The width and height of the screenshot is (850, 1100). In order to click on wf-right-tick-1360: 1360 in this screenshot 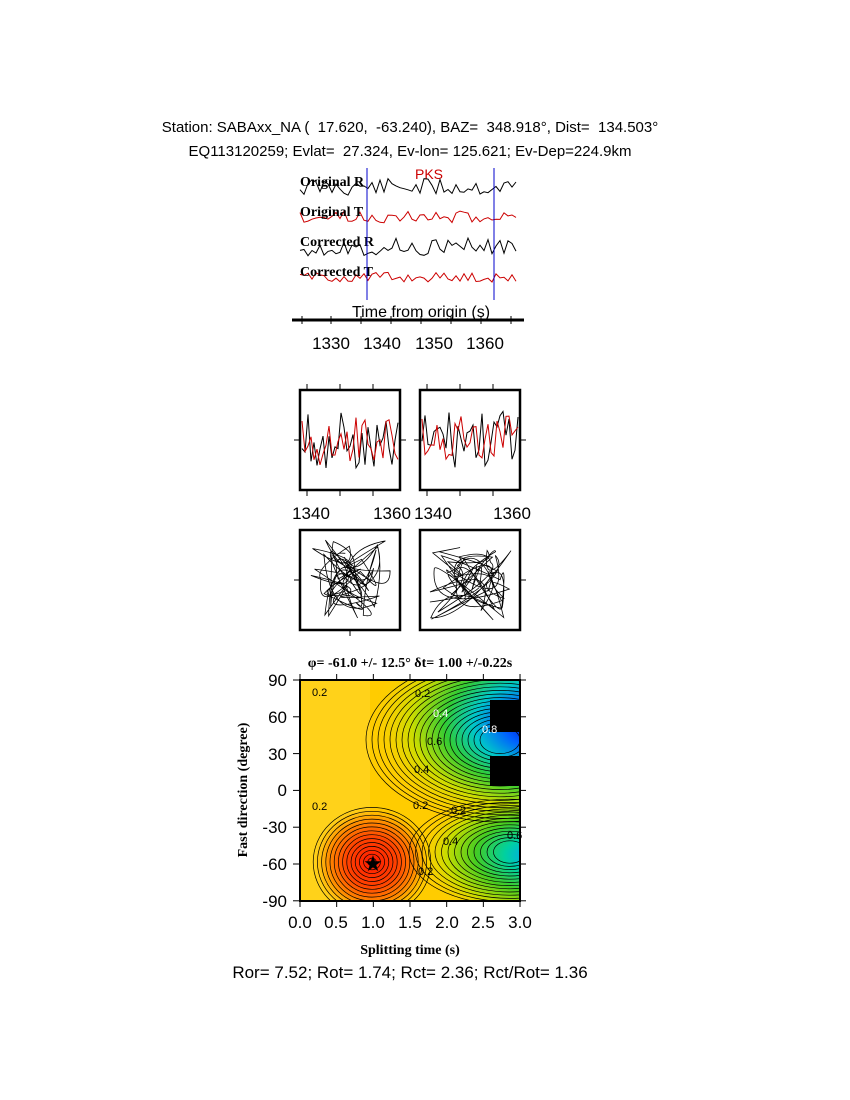, I will do `click(512, 513)`.